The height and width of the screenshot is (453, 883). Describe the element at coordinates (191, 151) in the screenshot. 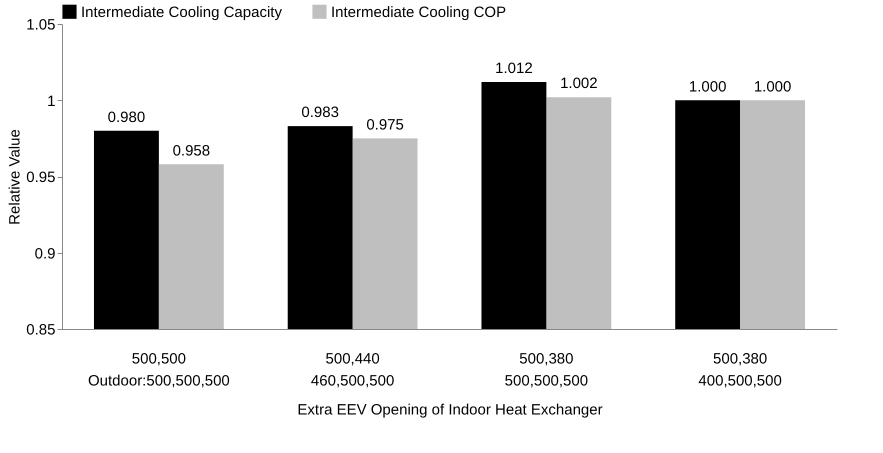

I see `data-label: 0.958` at that location.